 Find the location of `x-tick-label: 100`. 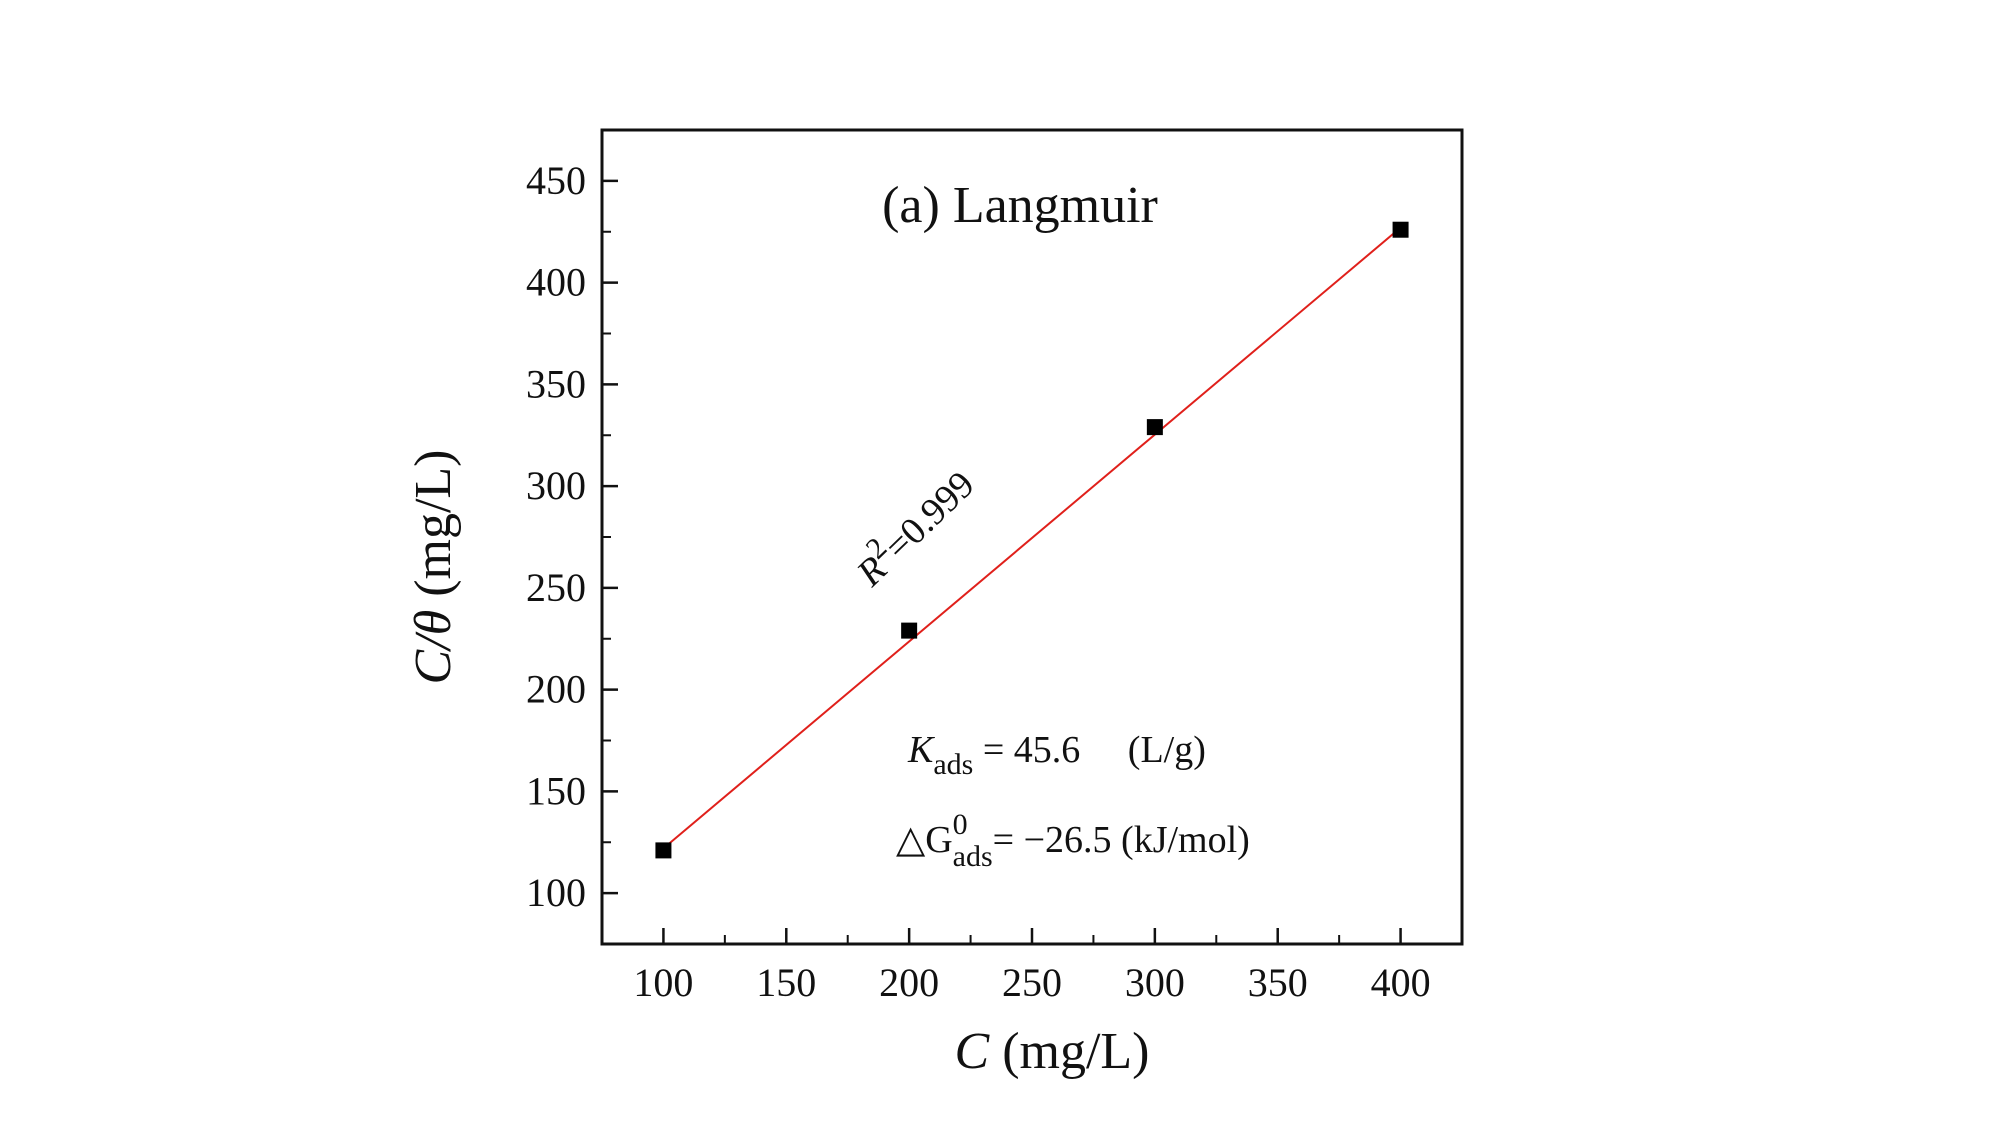

x-tick-label: 100 is located at coordinates (663, 982).